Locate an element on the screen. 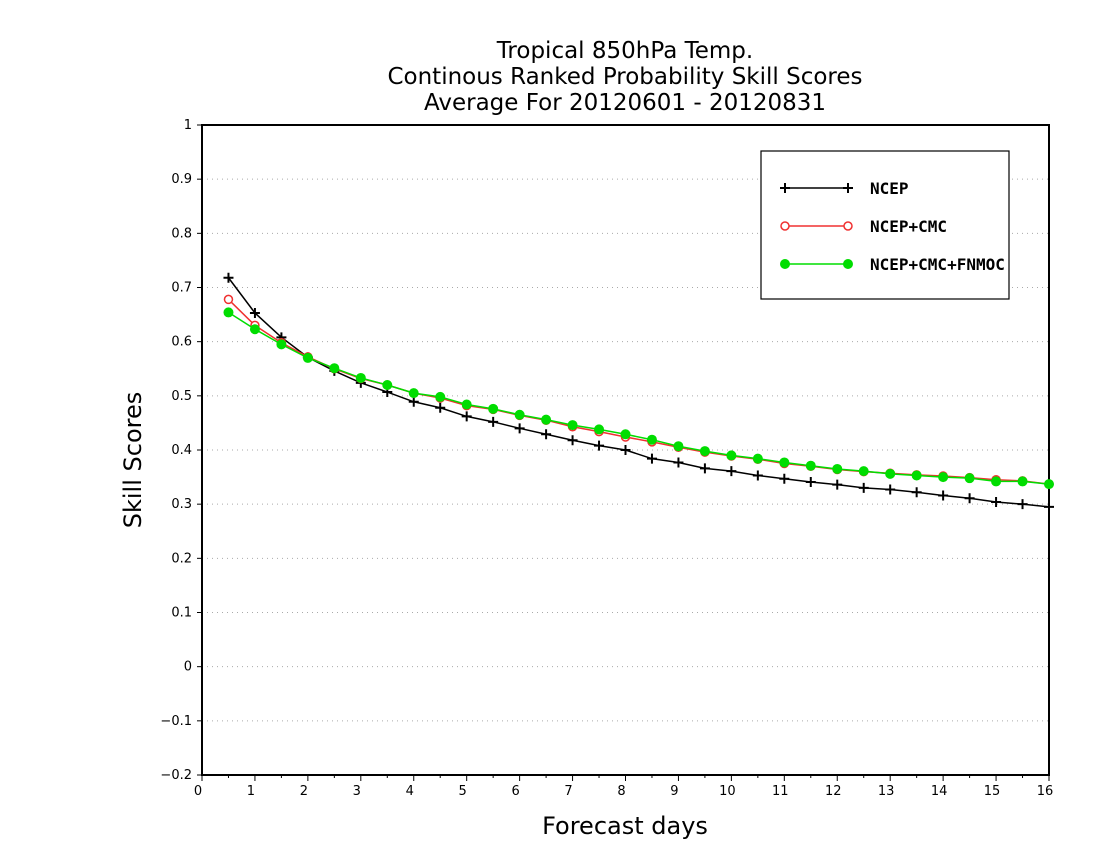 Image resolution: width=1100 pixels, height=850 pixels. x-tick-label: 9 is located at coordinates (674, 791).